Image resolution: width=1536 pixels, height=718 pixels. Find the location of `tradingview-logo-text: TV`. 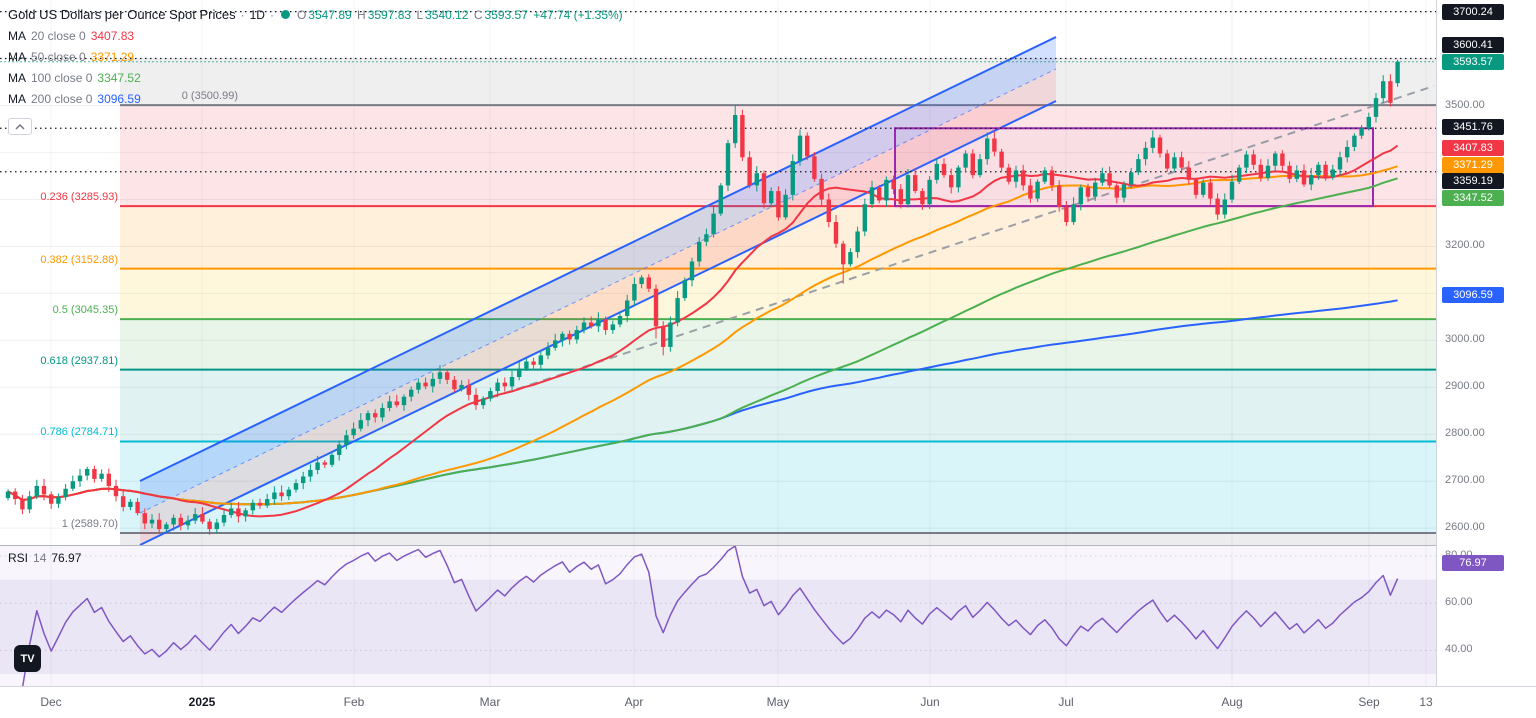

tradingview-logo-text: TV is located at coordinates (27, 658).